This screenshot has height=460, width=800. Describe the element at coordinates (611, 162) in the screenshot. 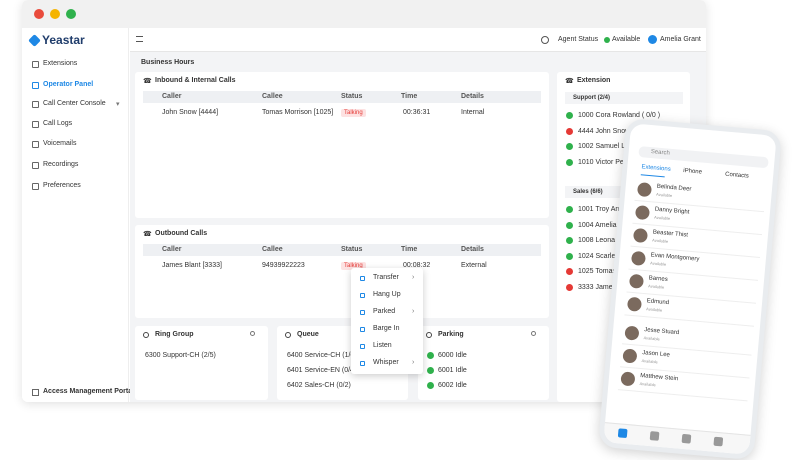

I see `extension-item: 1010 Victor Peterson` at that location.